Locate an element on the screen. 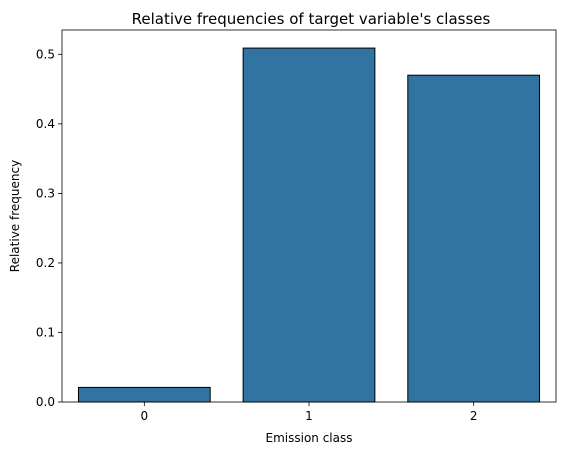  y-tick-label: 0.0 is located at coordinates (45, 402).